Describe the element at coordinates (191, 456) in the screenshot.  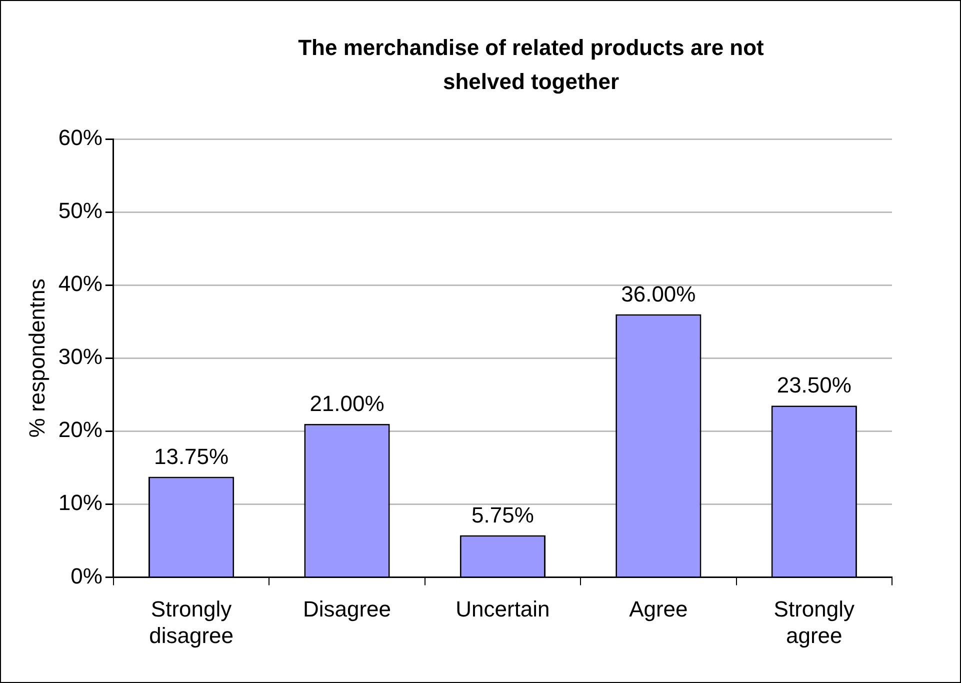
I see `data-label: 13.75%` at that location.